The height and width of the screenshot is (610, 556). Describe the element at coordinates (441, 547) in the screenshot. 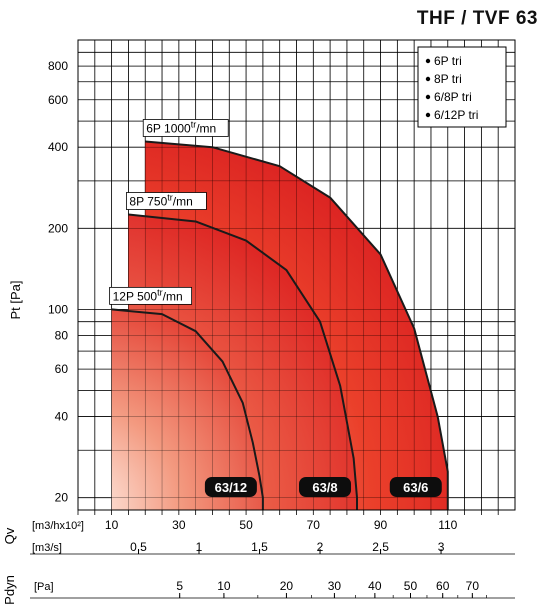

I see `m3s-tick-label: 3` at that location.